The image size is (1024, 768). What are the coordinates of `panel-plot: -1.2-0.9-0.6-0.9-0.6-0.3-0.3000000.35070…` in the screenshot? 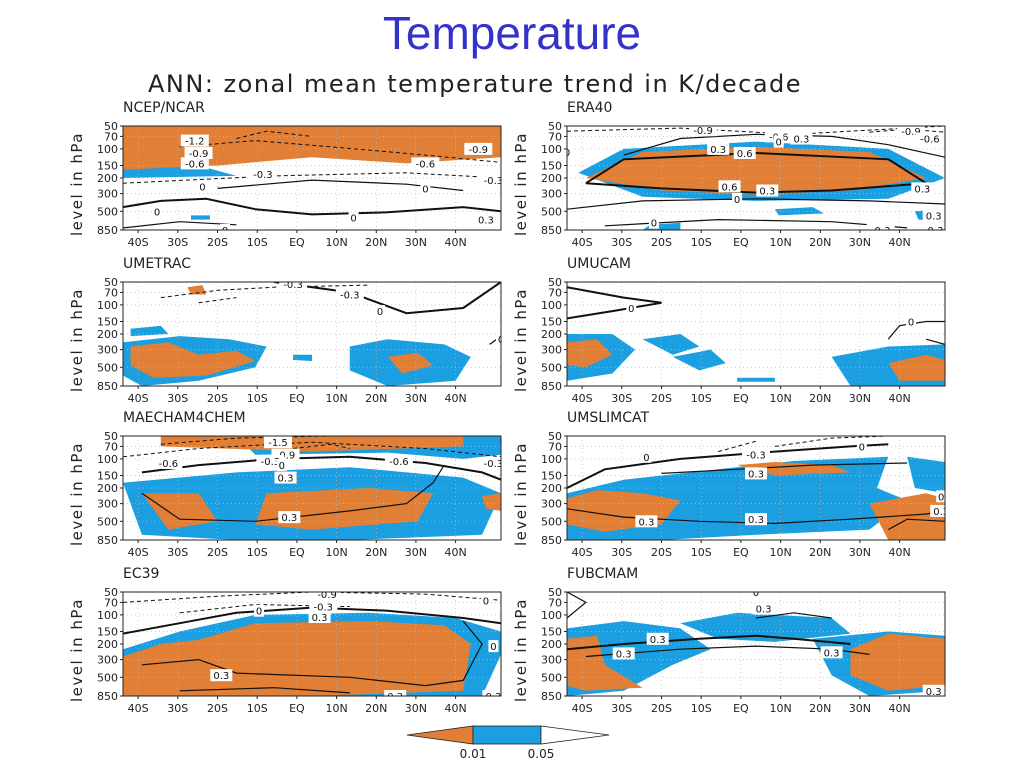 It's located at (299, 184).